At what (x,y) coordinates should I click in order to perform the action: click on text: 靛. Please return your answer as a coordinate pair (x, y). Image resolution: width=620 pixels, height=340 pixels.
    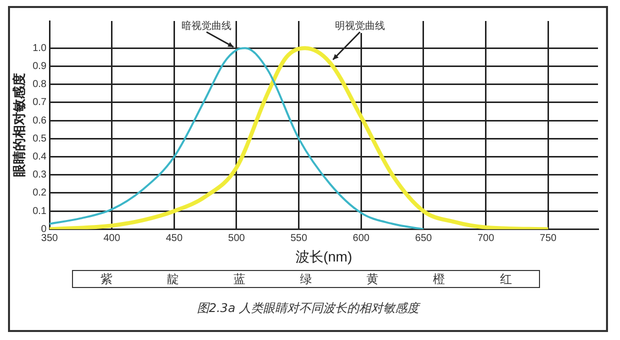
    Looking at the image, I should click on (173, 279).